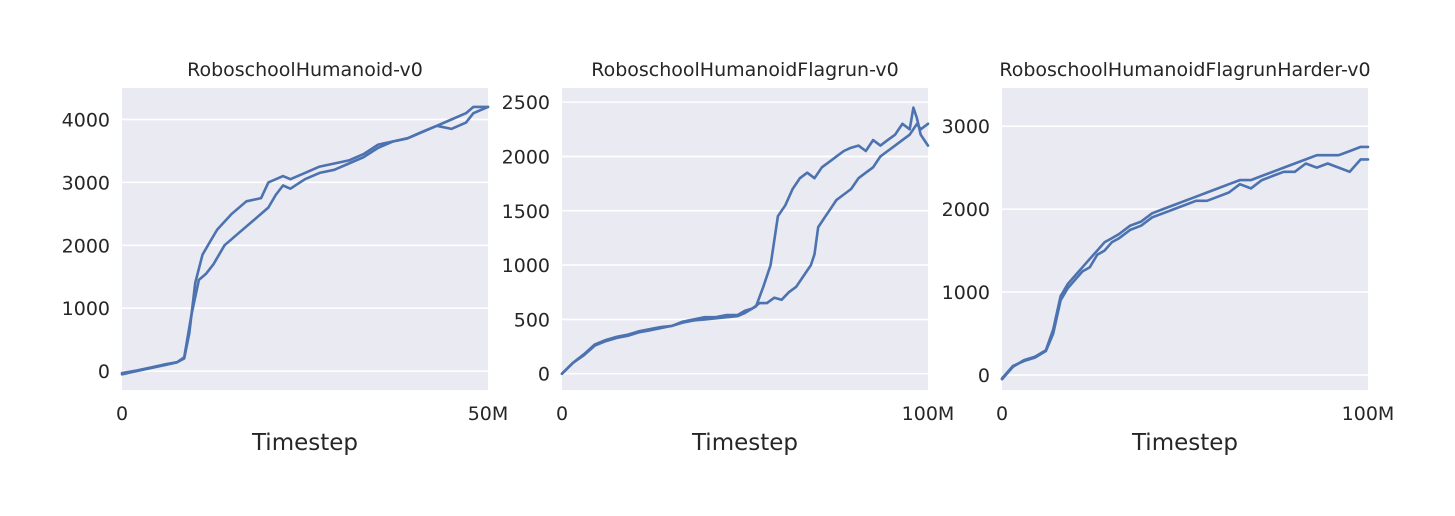 This screenshot has height=516, width=1455. I want to click on plot-area-flagrun, so click(745, 239).